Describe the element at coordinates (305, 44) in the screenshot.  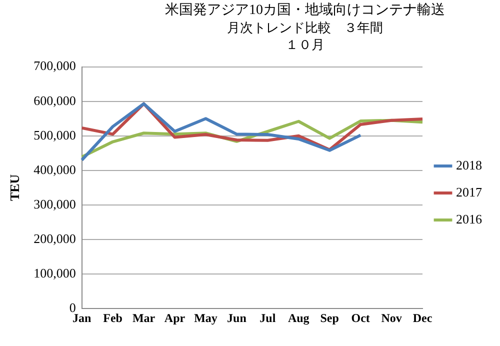
I see `text: １０月` at that location.